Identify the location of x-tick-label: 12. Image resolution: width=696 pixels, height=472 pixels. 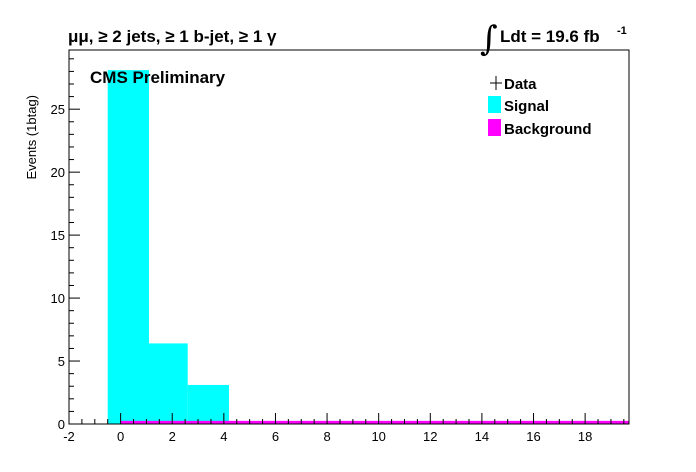
(430, 436).